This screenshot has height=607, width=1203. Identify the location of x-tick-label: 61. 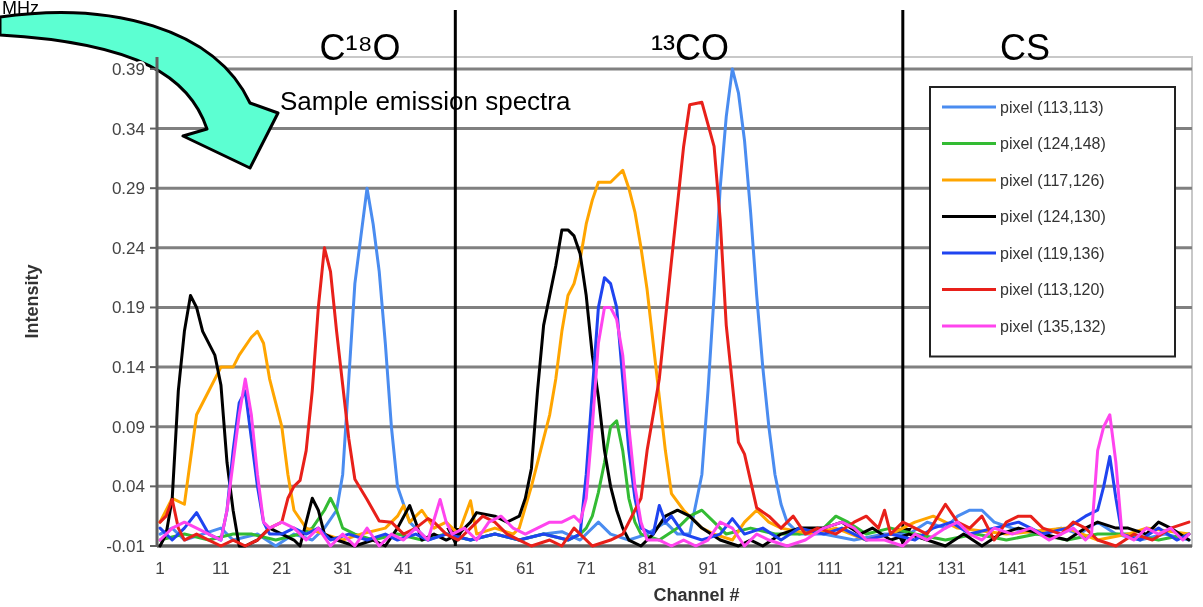
(525, 568).